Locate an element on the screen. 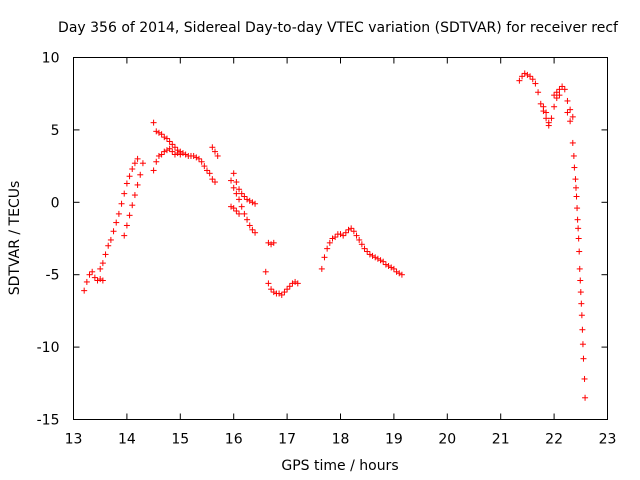 The image size is (640, 480). x-axis-label: GPS time / hours is located at coordinates (339, 466).